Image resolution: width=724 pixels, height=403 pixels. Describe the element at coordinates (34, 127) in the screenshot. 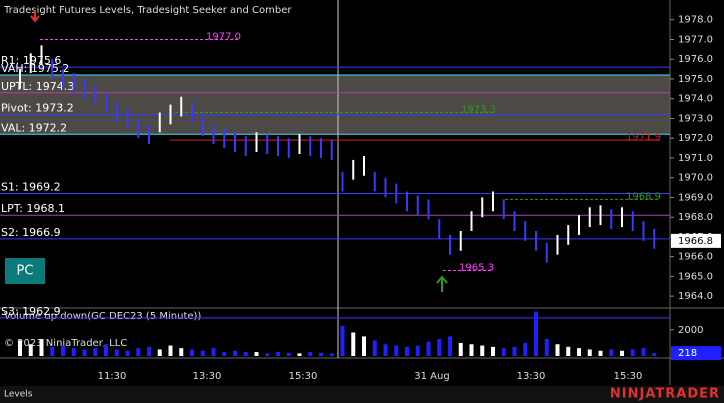

I see `level-label: VAL: 1972.2` at that location.